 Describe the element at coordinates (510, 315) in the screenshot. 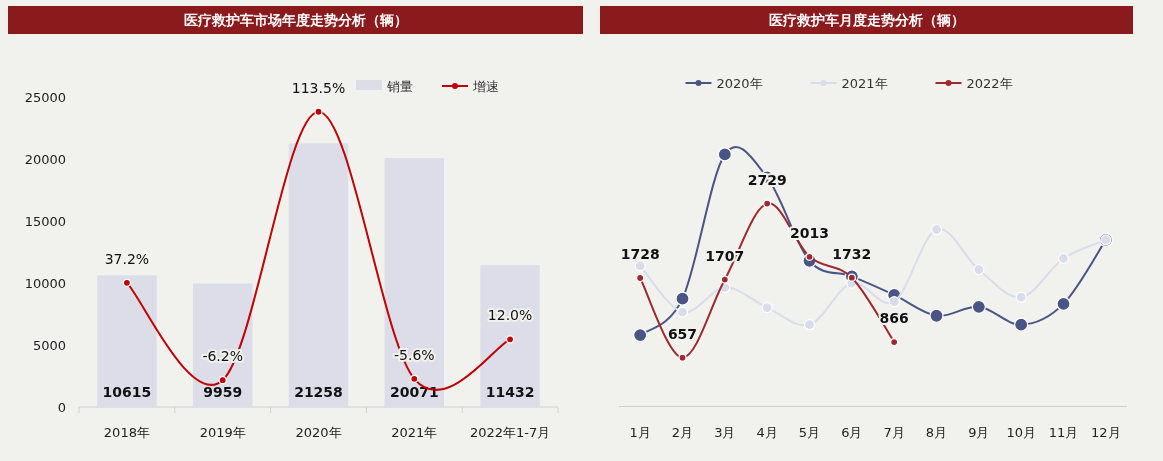

I see `data-label: 12.0%` at that location.